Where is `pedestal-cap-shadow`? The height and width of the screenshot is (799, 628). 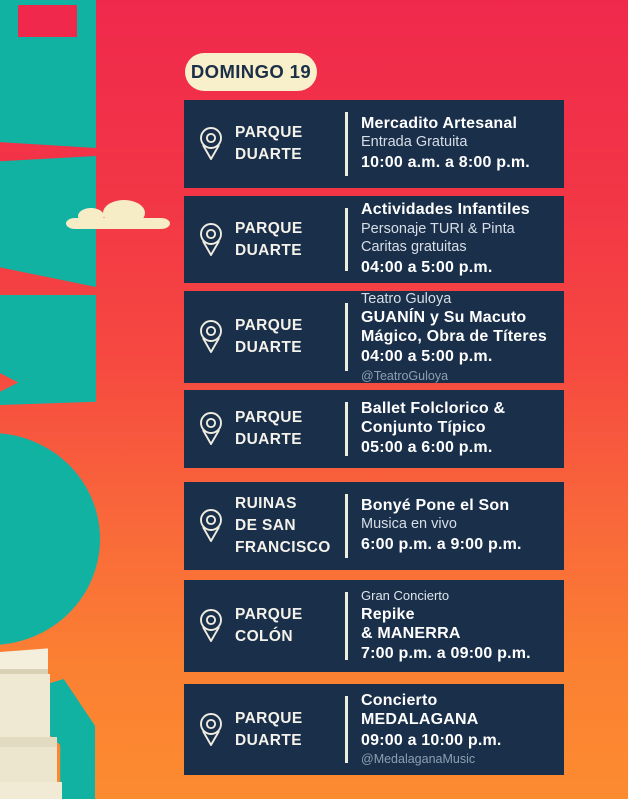 pedestal-cap-shadow is located at coordinates (24, 671).